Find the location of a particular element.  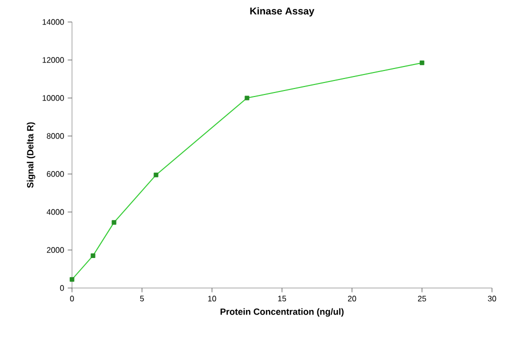

chart-title: Kinase Assay is located at coordinates (282, 11).